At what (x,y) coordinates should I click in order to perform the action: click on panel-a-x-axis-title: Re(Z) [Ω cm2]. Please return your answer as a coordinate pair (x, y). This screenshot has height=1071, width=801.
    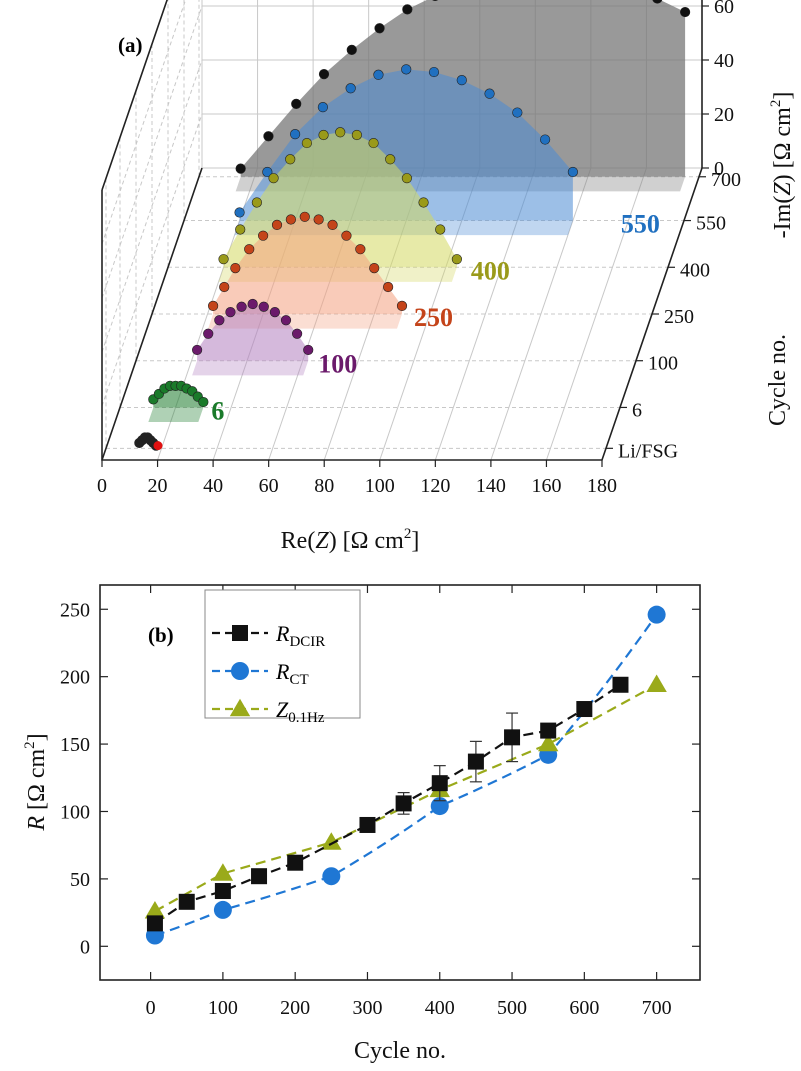
    Looking at the image, I should click on (350, 540).